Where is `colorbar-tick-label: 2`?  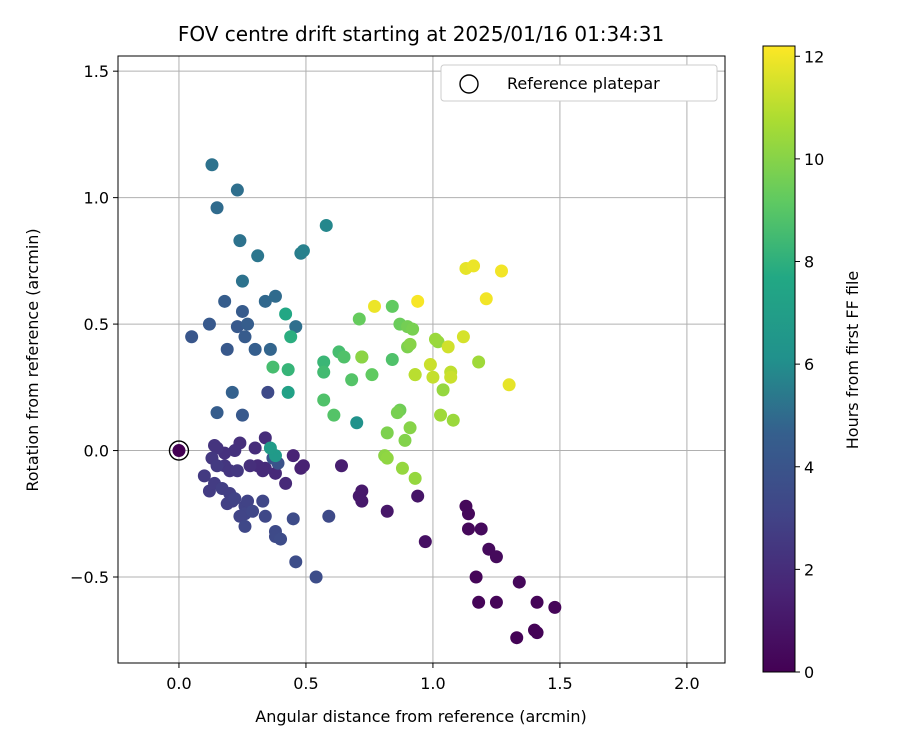
colorbar-tick-label: 2 is located at coordinates (809, 569).